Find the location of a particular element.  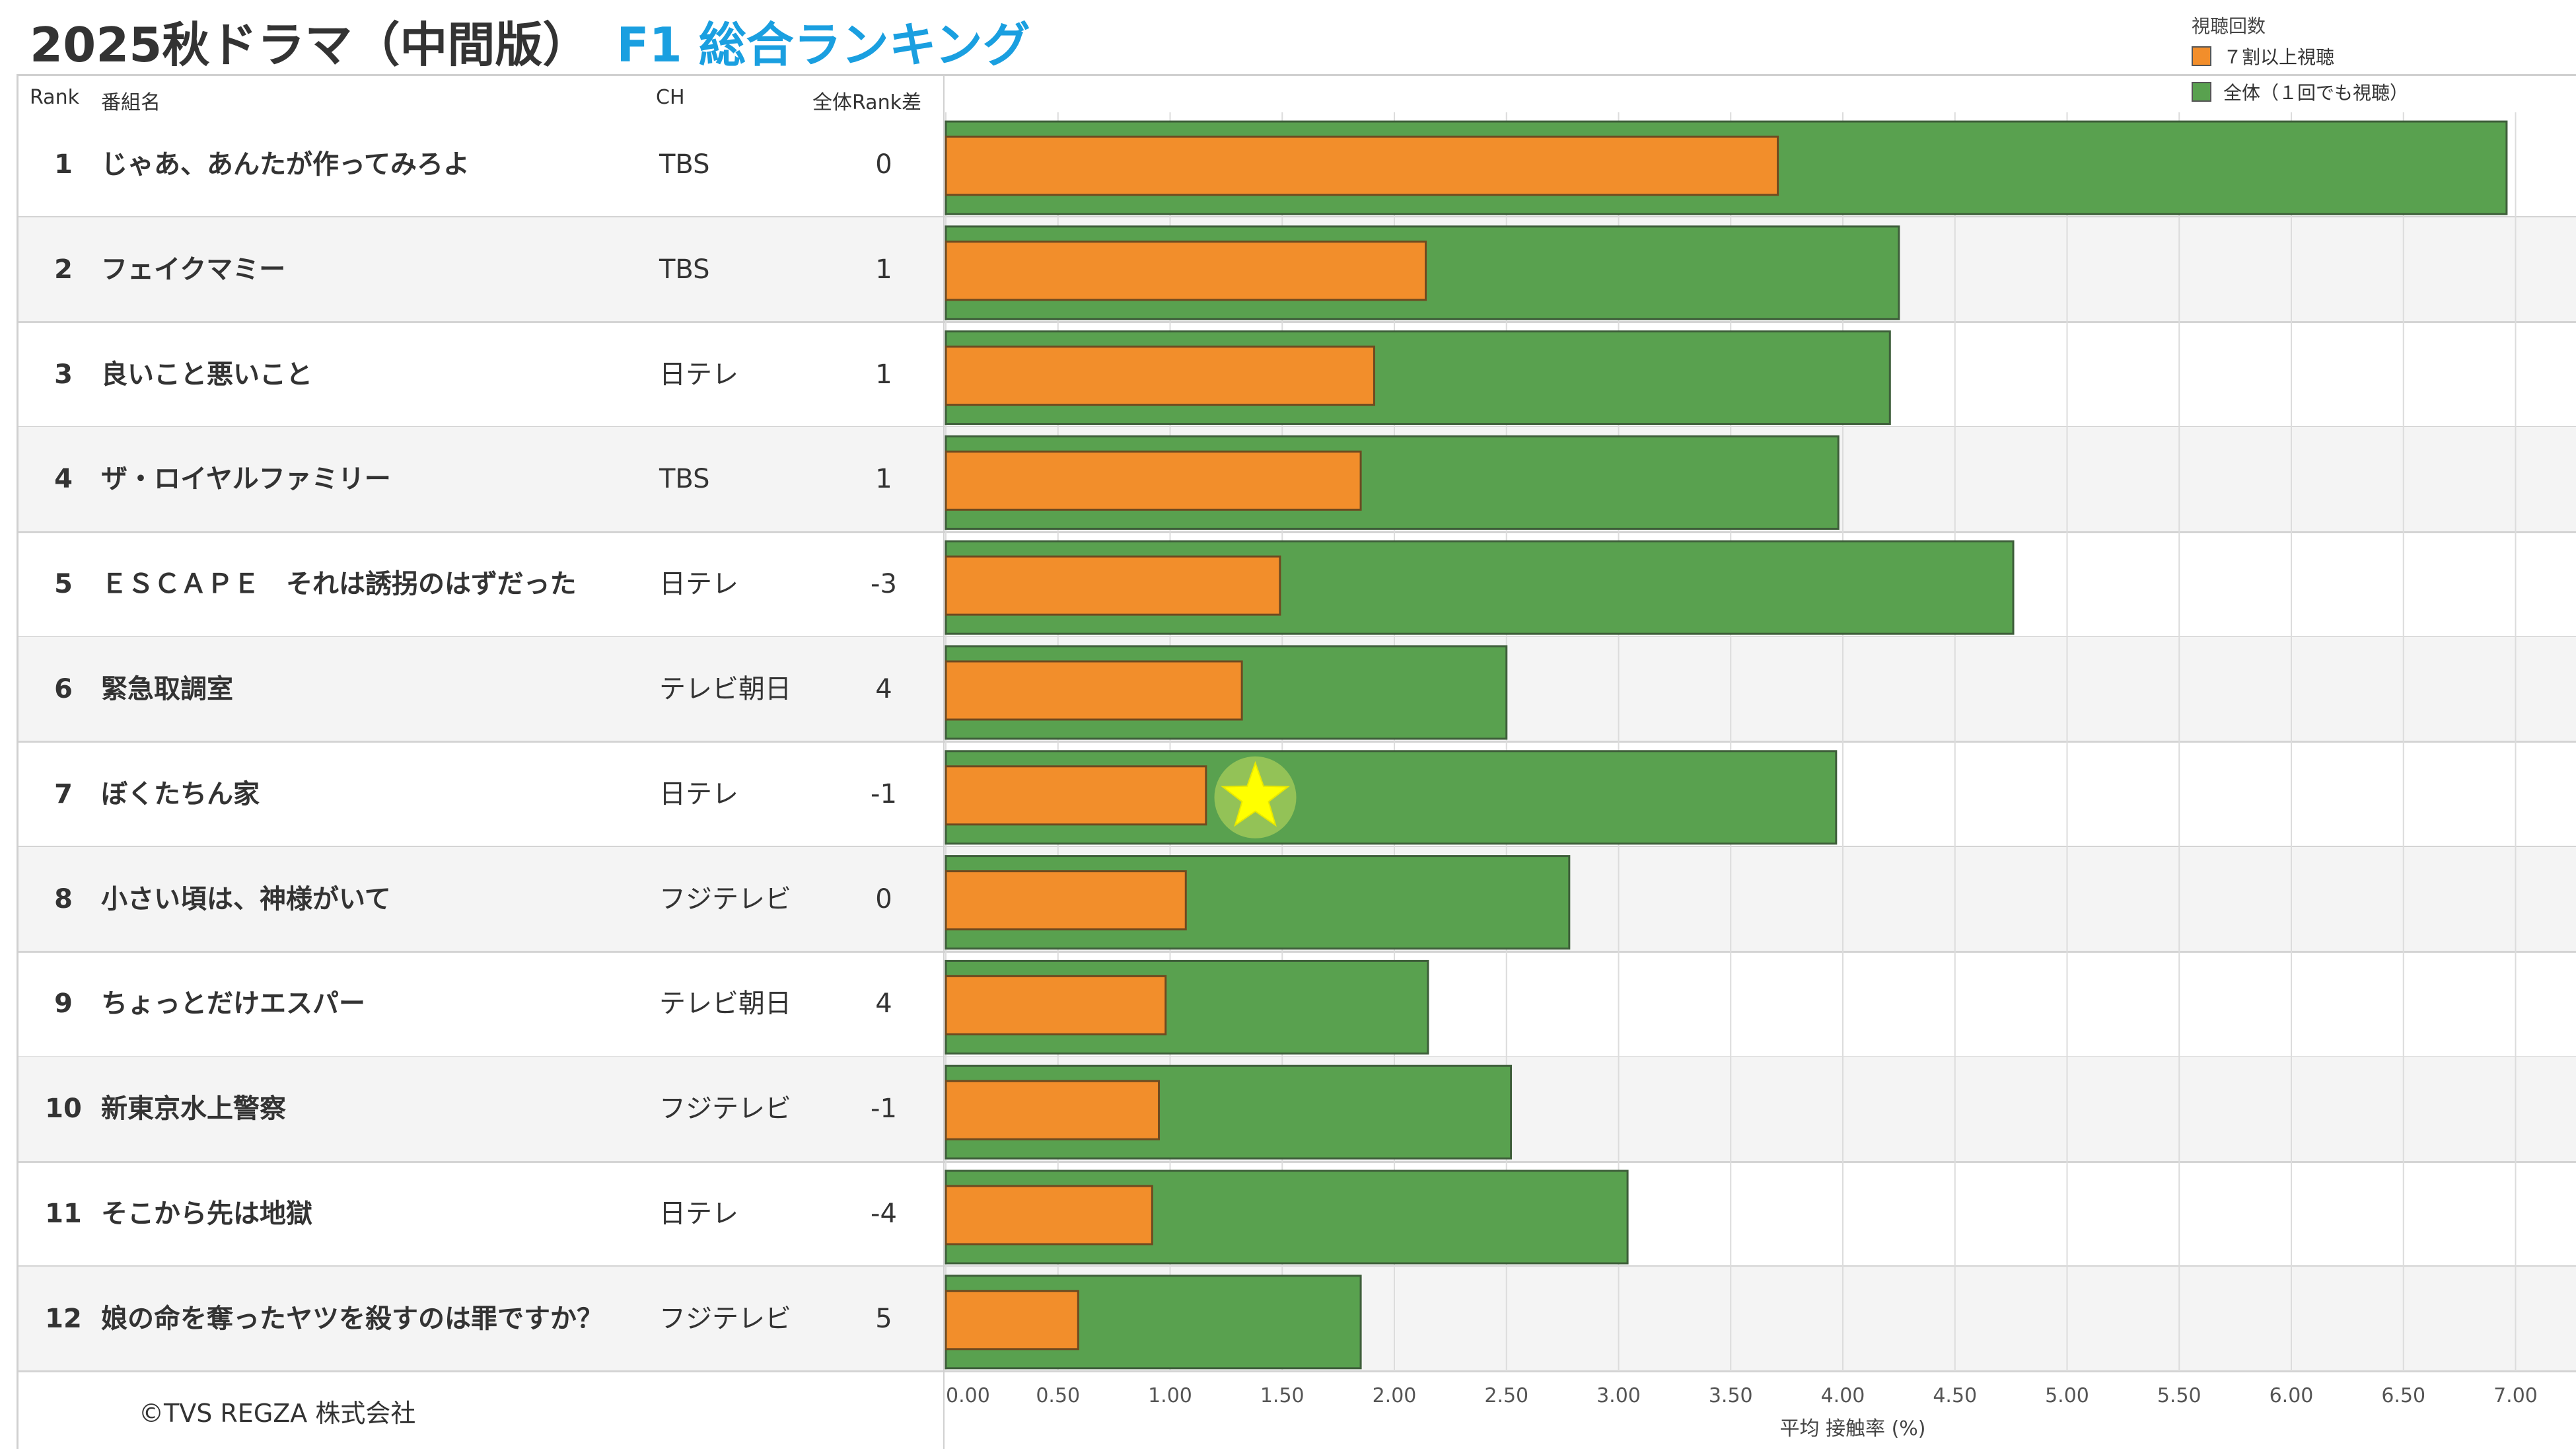

rank-cell: 4 is located at coordinates (64, 479).